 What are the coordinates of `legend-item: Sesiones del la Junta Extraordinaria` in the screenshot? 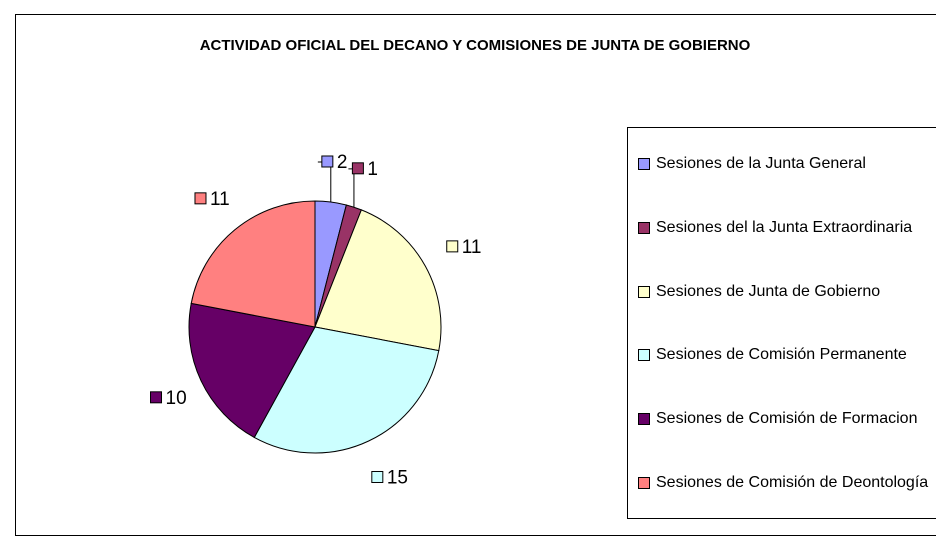 It's located at (787, 227).